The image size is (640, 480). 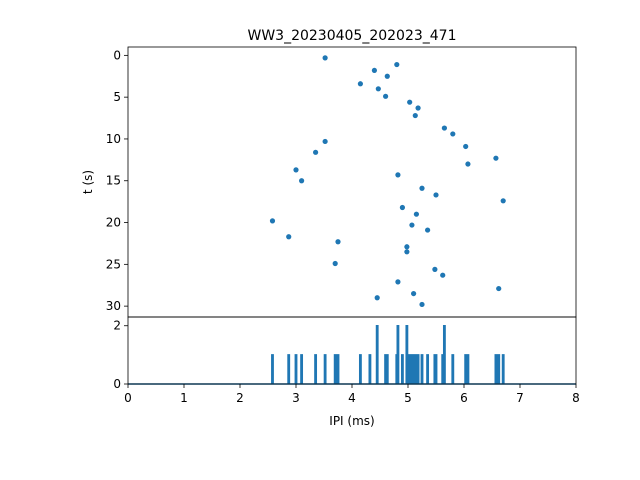 What do you see at coordinates (128, 398) in the screenshot?
I see `x-tick-label: 0` at bounding box center [128, 398].